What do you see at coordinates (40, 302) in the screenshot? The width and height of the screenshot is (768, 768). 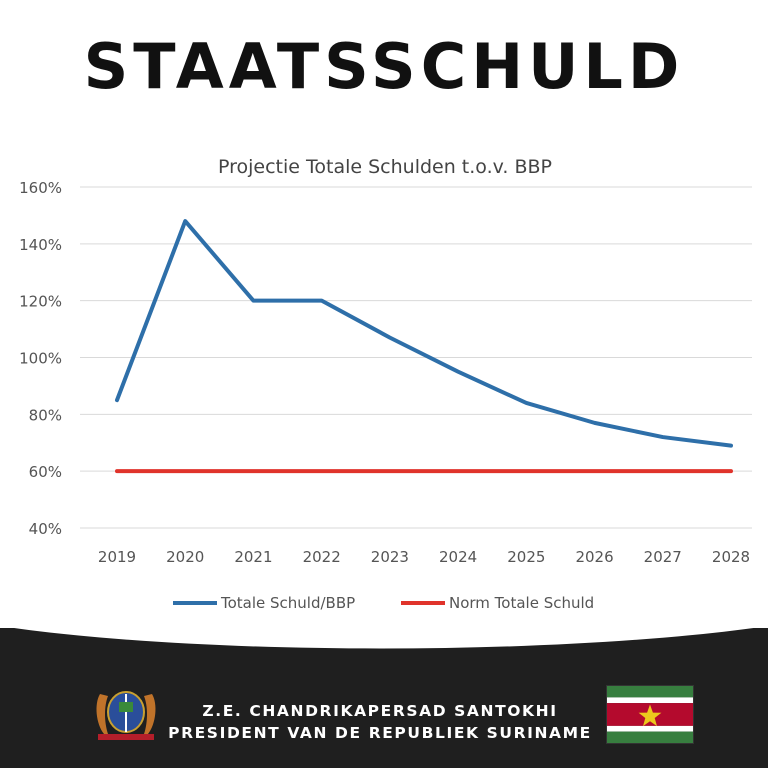 I see `y-tick-label: 120%` at bounding box center [40, 302].